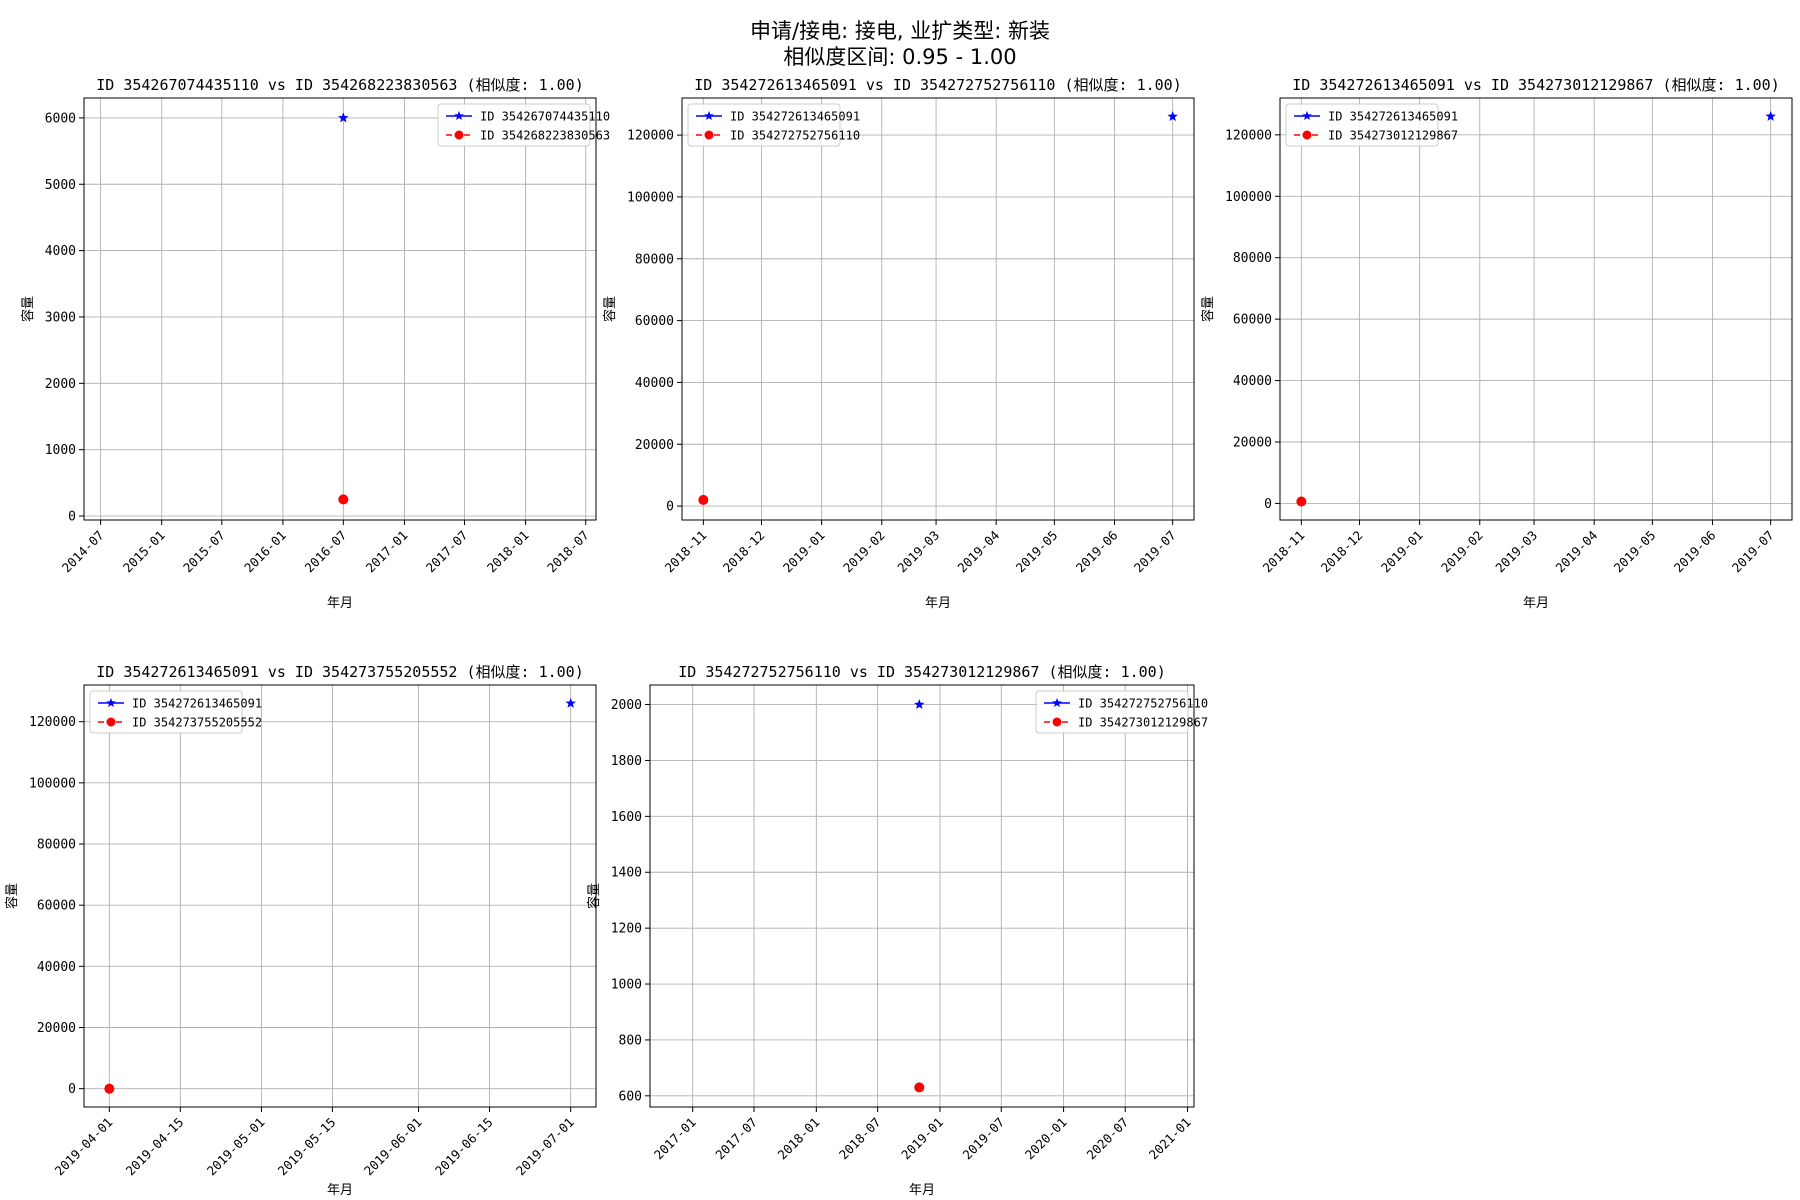 The width and height of the screenshot is (1800, 1200). What do you see at coordinates (508, 552) in the screenshot?
I see `x-tick-label: 2018-01` at bounding box center [508, 552].